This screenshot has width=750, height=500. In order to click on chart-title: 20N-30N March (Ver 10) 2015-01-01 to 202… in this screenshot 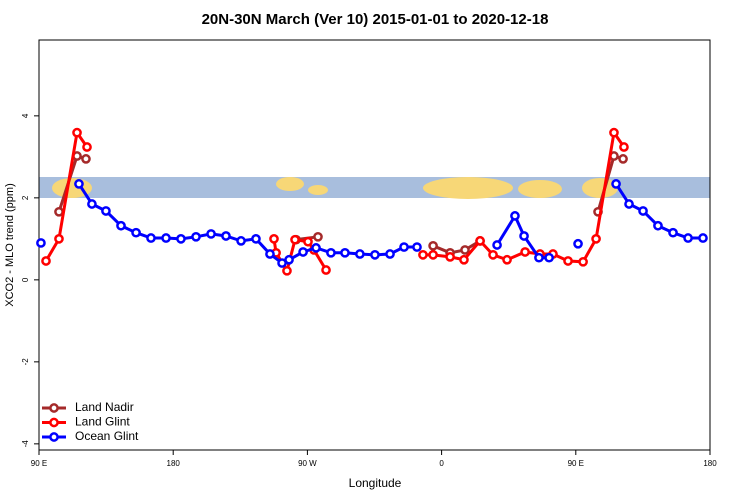, I will do `click(375, 19)`.